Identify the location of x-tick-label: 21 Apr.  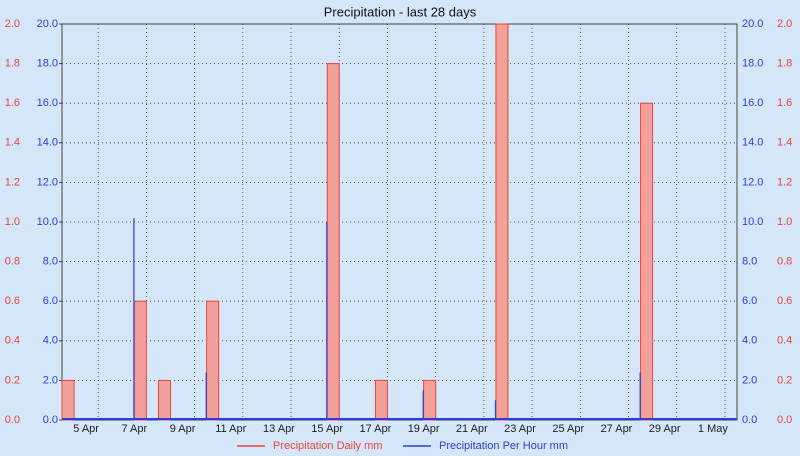
(472, 429).